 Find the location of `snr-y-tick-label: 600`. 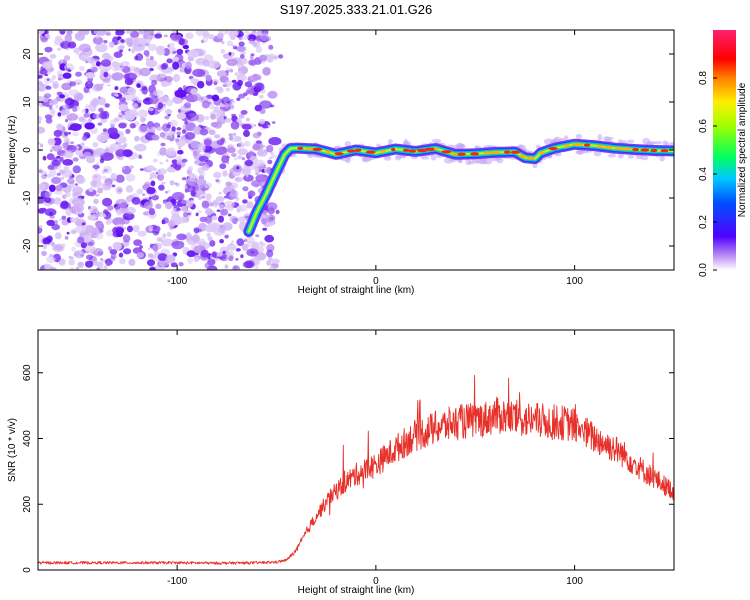

snr-y-tick-label: 600 is located at coordinates (27, 372).